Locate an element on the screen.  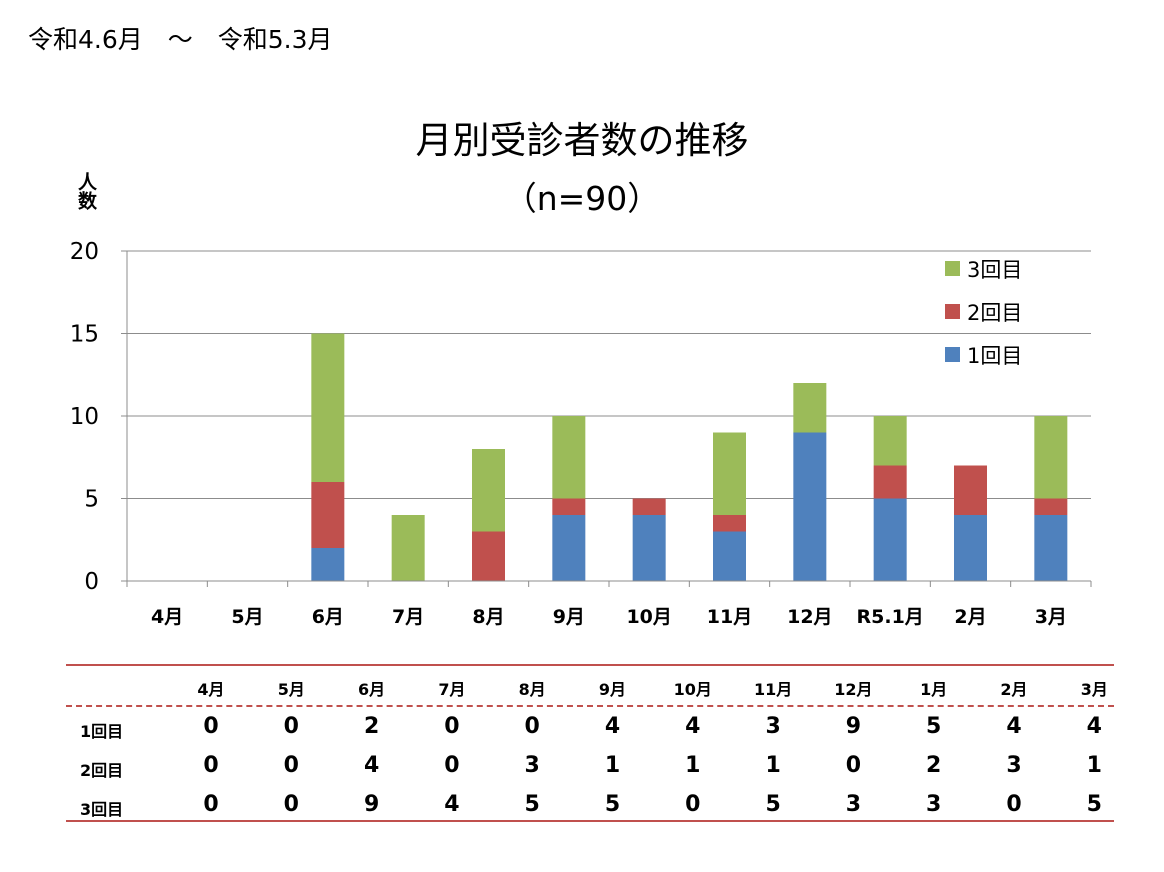
y-tick-labels: 0 5 10 15 20 is located at coordinates (84, 417).